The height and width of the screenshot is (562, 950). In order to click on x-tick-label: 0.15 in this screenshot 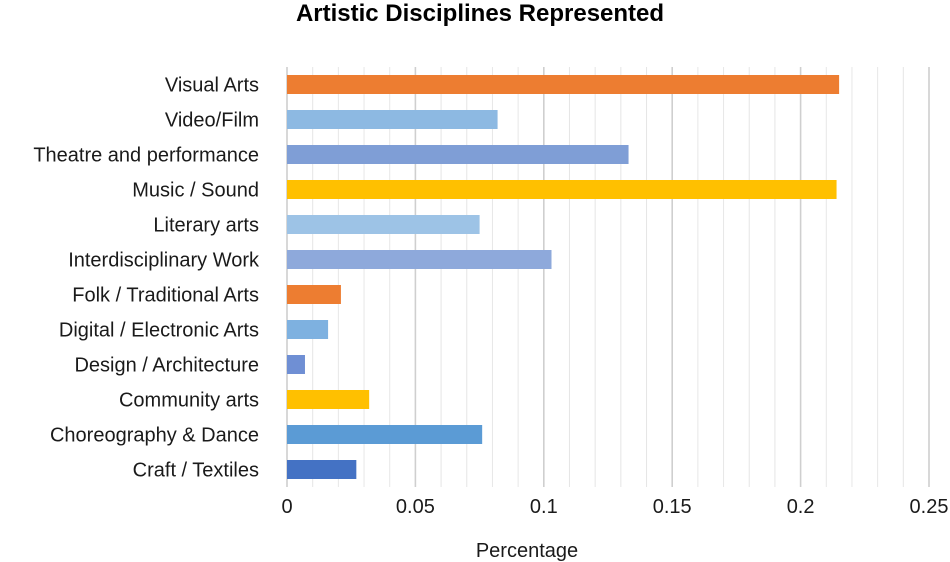, I will do `click(672, 507)`.